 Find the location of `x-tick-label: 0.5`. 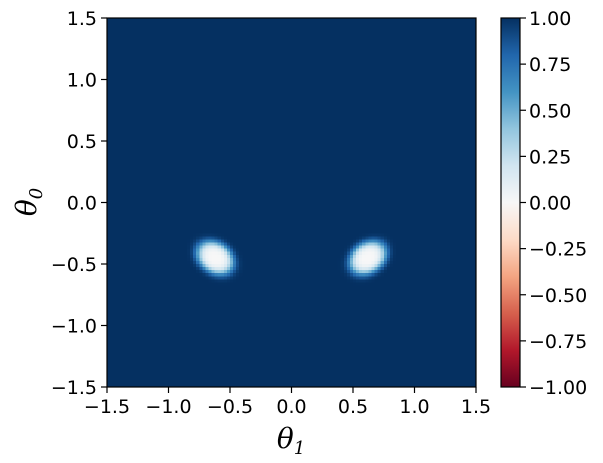

x-tick-label: 0.5 is located at coordinates (353, 407).